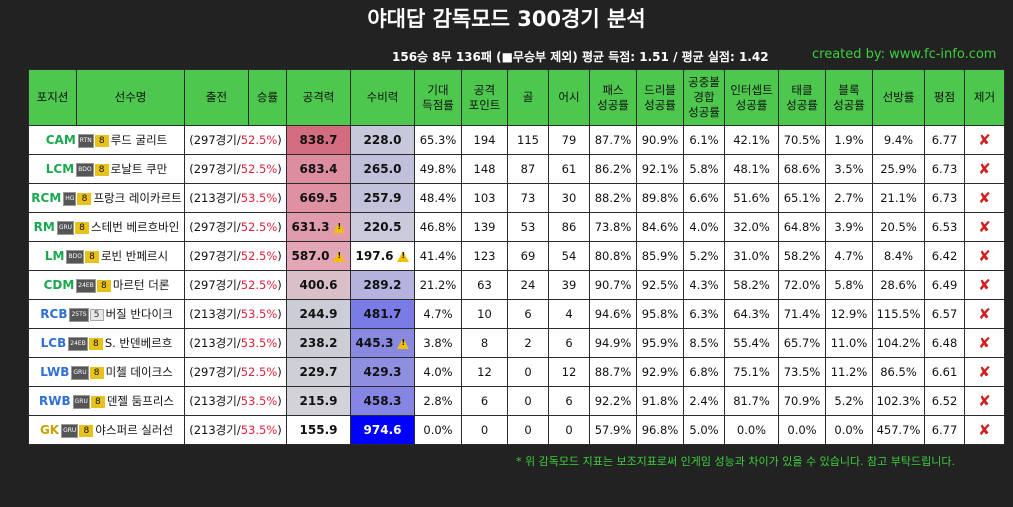  Describe the element at coordinates (235, 140) in the screenshot. I see `games-winrate-cell: (297경기/52.5%)` at that location.